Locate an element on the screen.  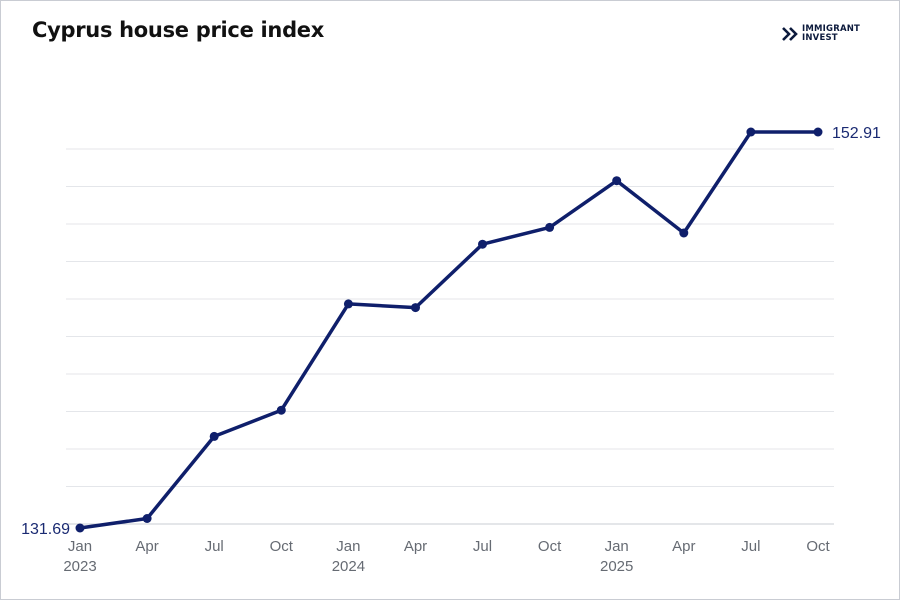
x-year-label: 2023 is located at coordinates (79, 566).